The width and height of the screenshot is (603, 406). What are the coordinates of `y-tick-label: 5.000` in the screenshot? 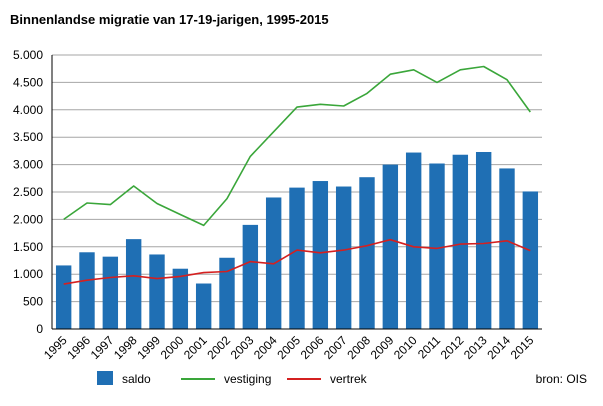 It's located at (28, 55).